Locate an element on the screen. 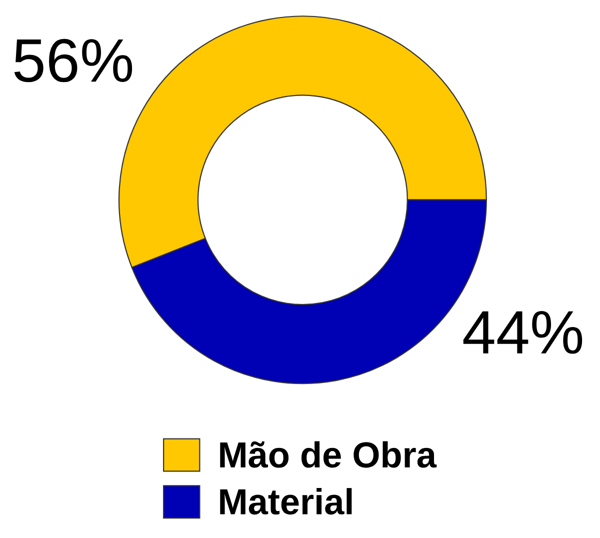  legend-label: Mão de Obra is located at coordinates (328, 454).